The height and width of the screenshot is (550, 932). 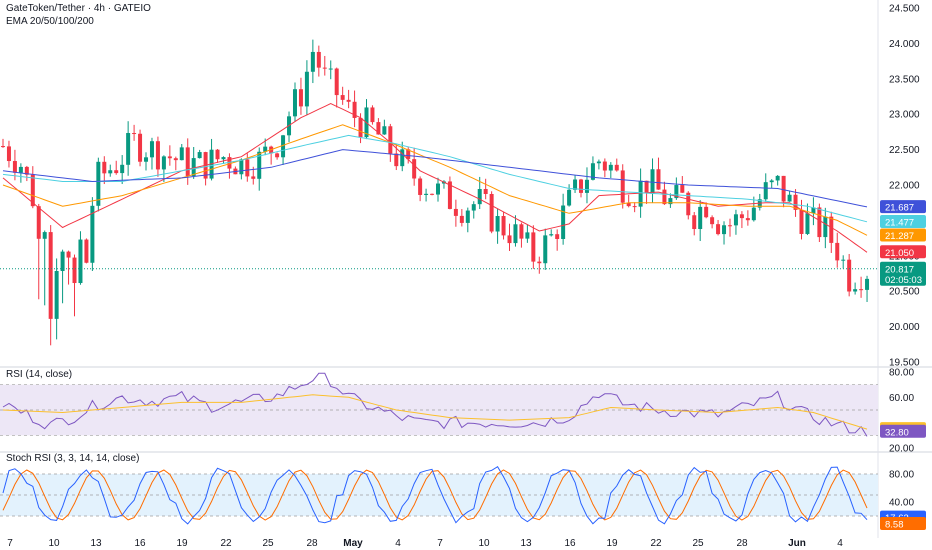 What do you see at coordinates (899, 223) in the screenshot?
I see `ema-badge-label: 21.477` at bounding box center [899, 223].